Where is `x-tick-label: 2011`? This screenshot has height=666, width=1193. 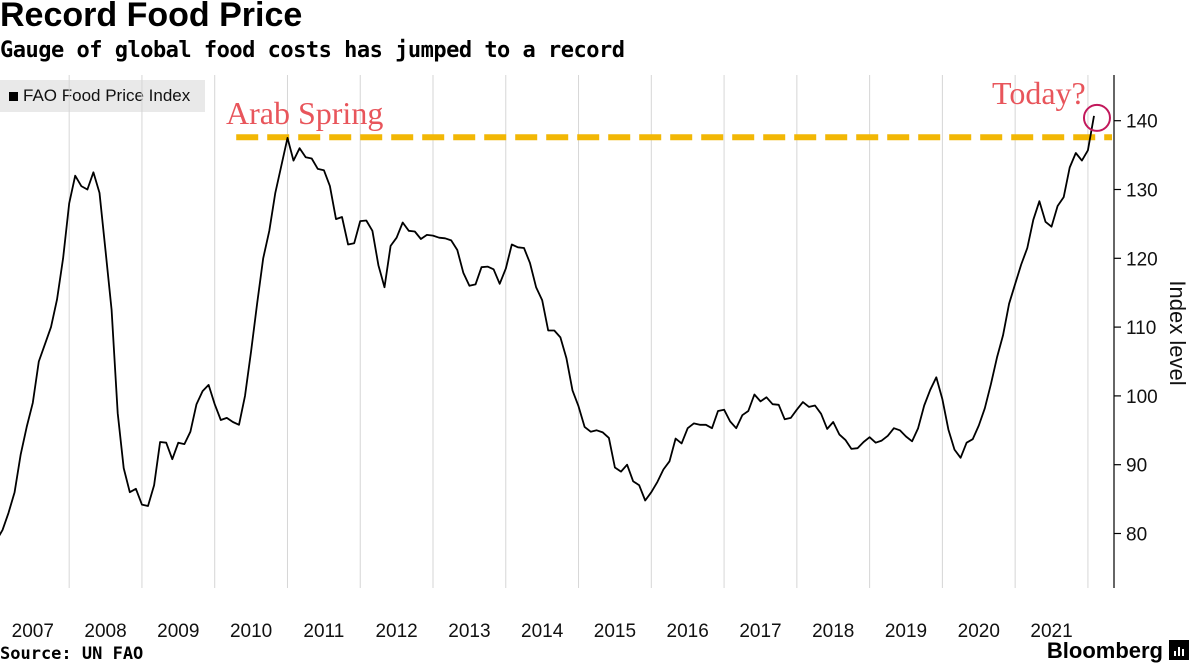 x-tick-label: 2011 is located at coordinates (323, 631).